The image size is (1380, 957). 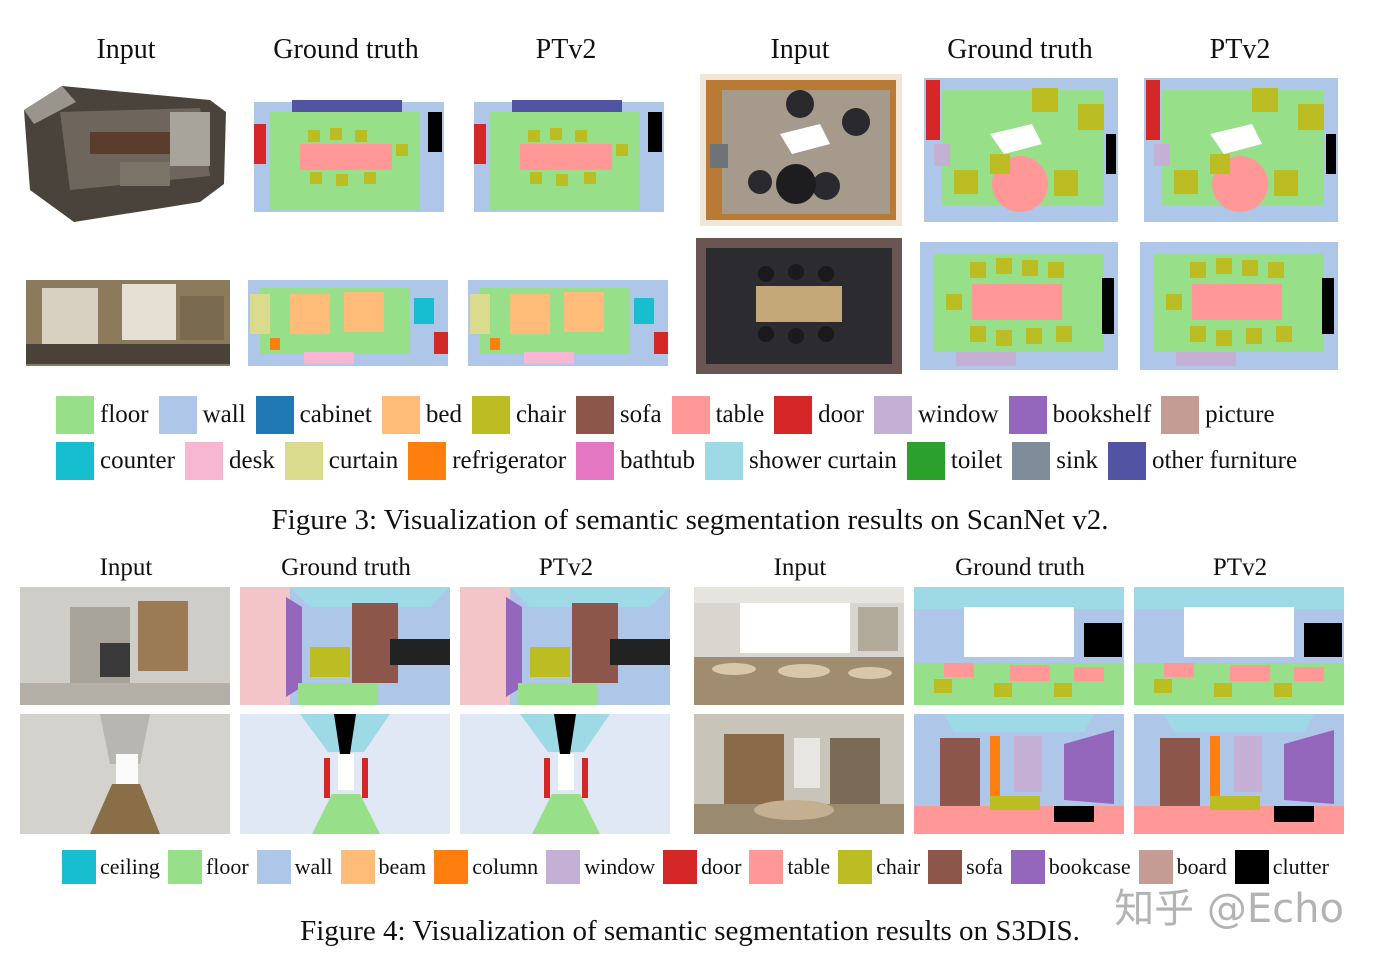 What do you see at coordinates (976, 460) in the screenshot?
I see `legend-label: toilet` at bounding box center [976, 460].